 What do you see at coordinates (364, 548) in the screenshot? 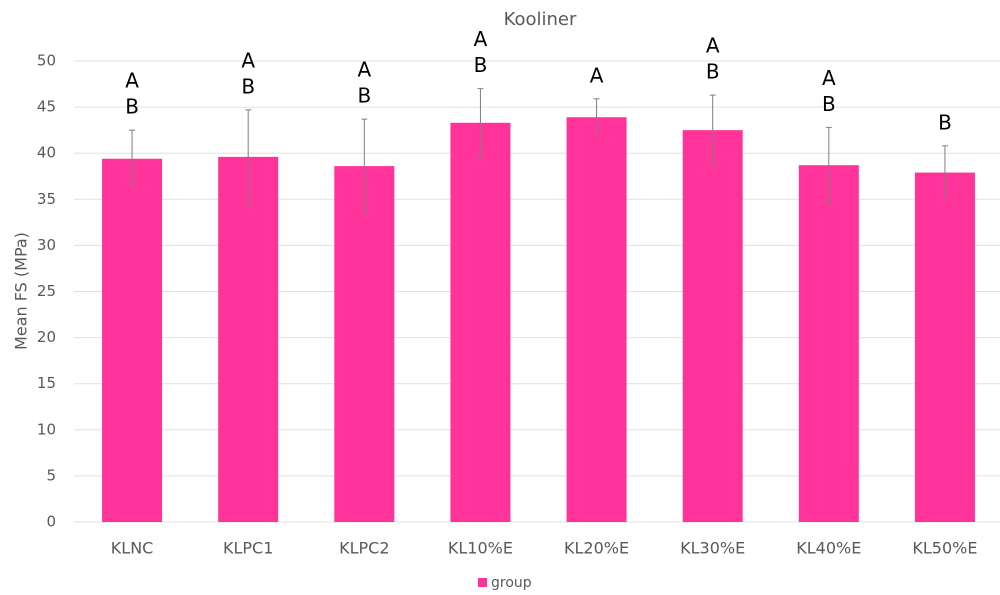
I see `x-tick-label: KLPC2` at bounding box center [364, 548].